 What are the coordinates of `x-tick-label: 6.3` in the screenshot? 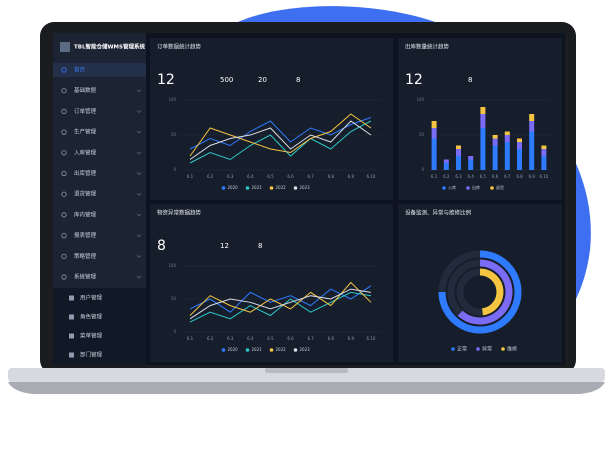 It's located at (458, 176).